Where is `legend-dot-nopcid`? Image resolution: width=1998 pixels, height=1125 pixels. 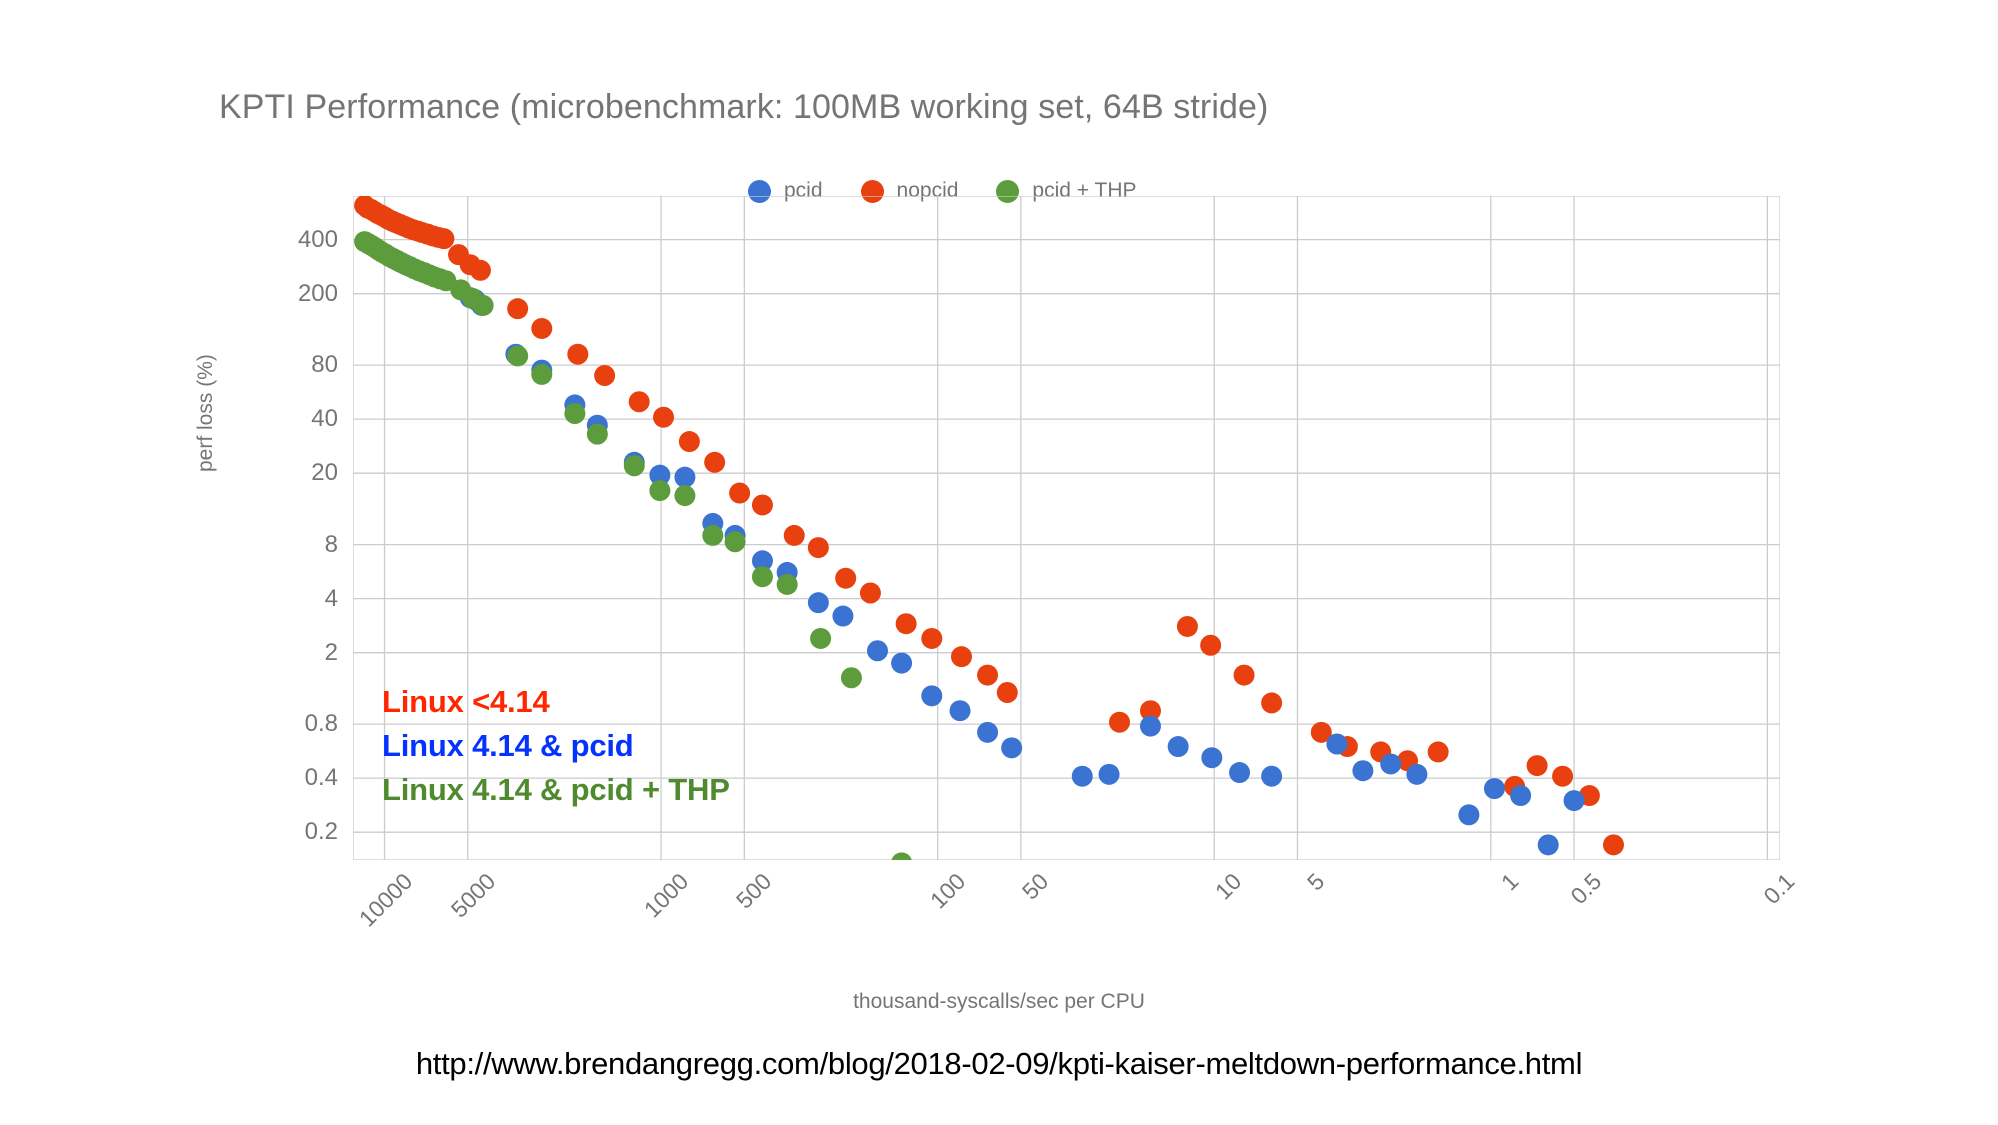
legend-dot-nopcid is located at coordinates (872, 191).